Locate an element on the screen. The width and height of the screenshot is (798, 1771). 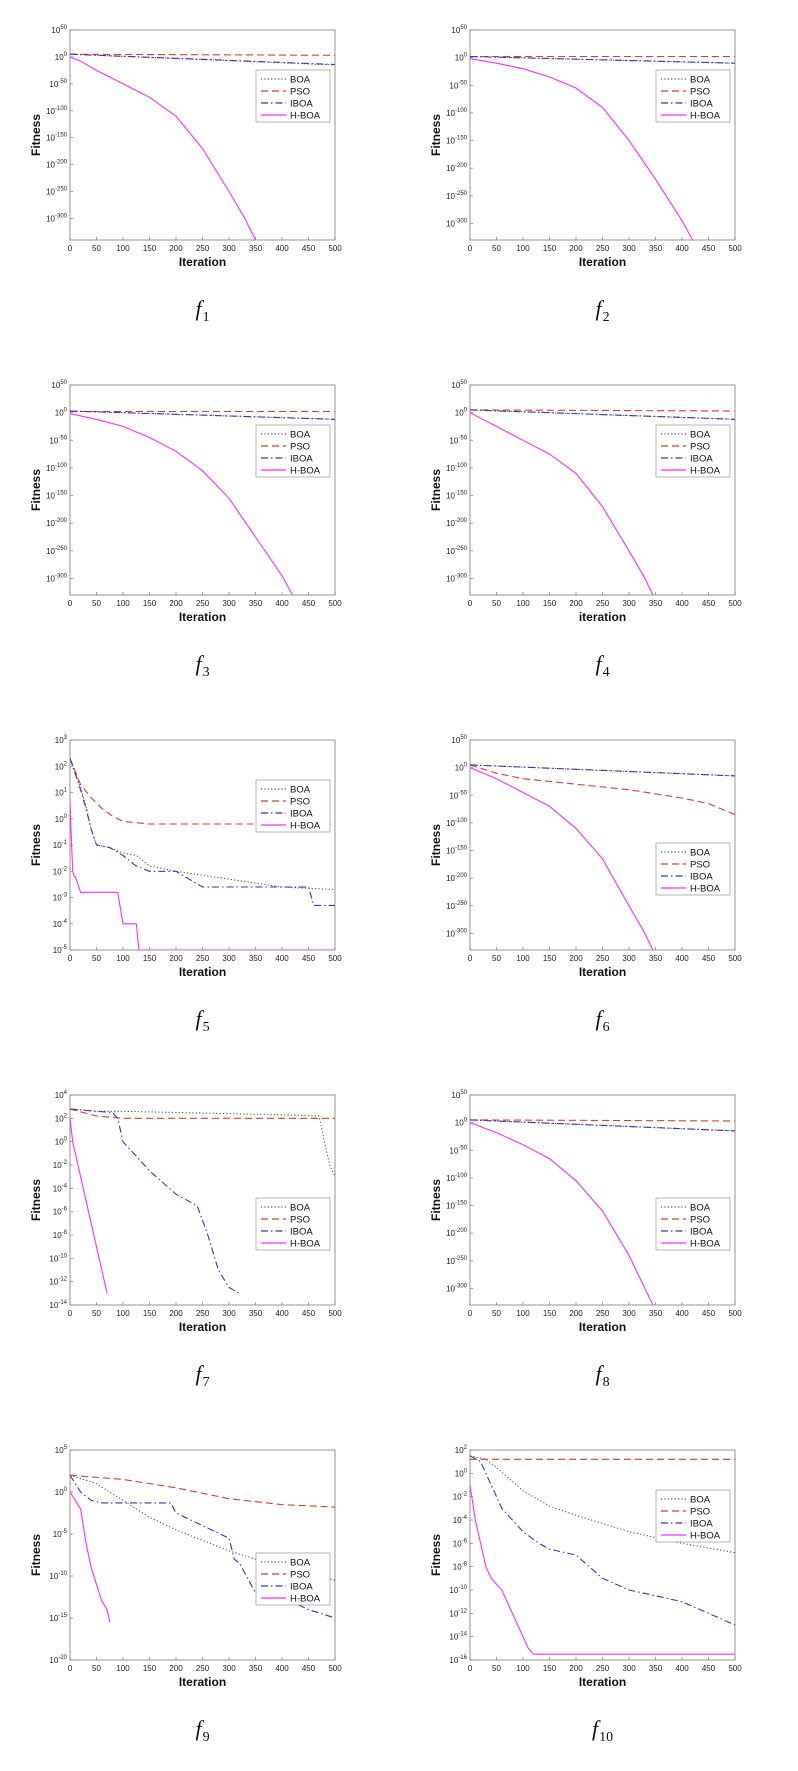
panel-label-f4: f4 is located at coordinates (603, 666).